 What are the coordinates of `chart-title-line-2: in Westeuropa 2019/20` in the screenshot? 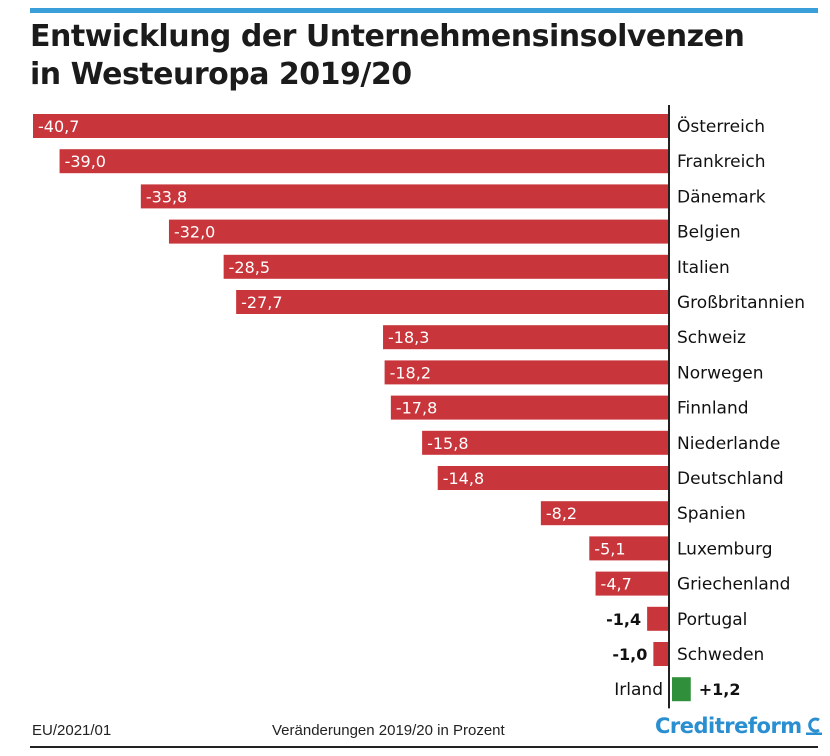 It's located at (221, 74).